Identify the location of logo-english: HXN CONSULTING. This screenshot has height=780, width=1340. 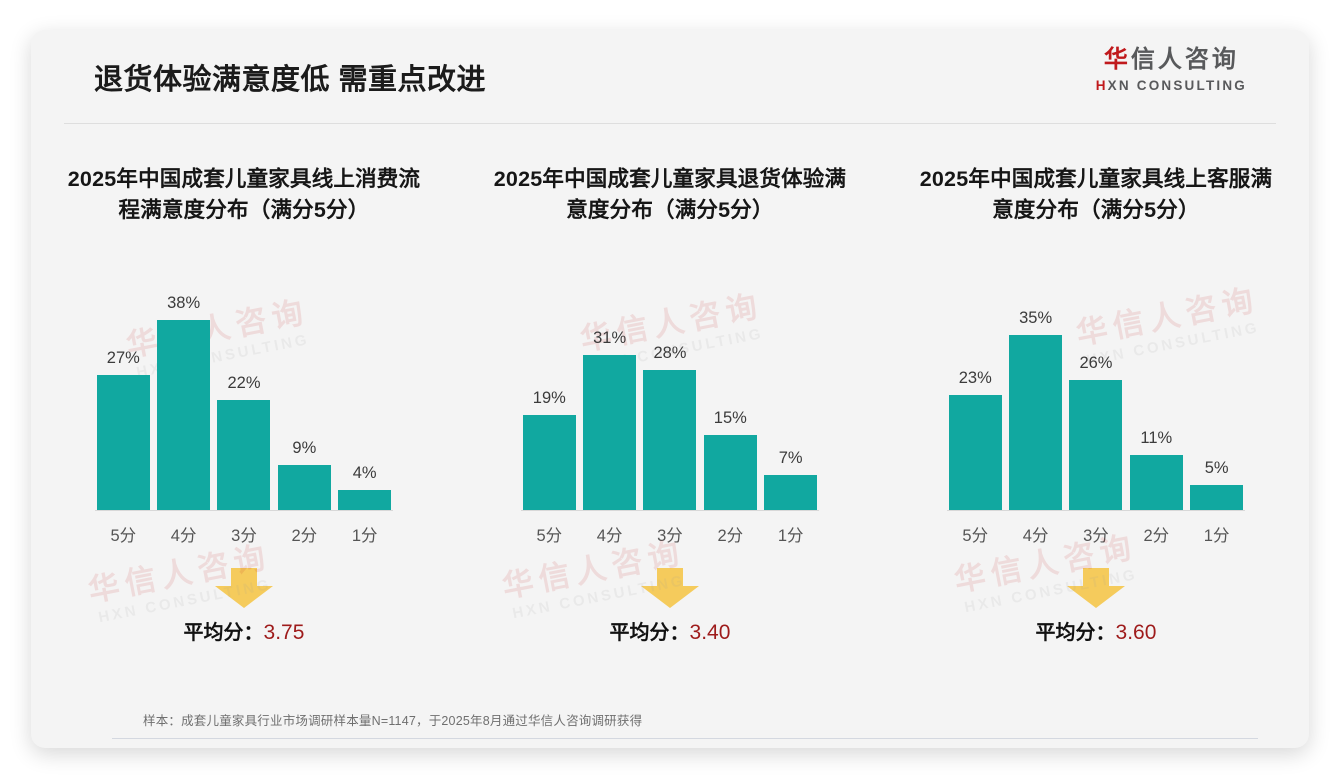
(1171, 86).